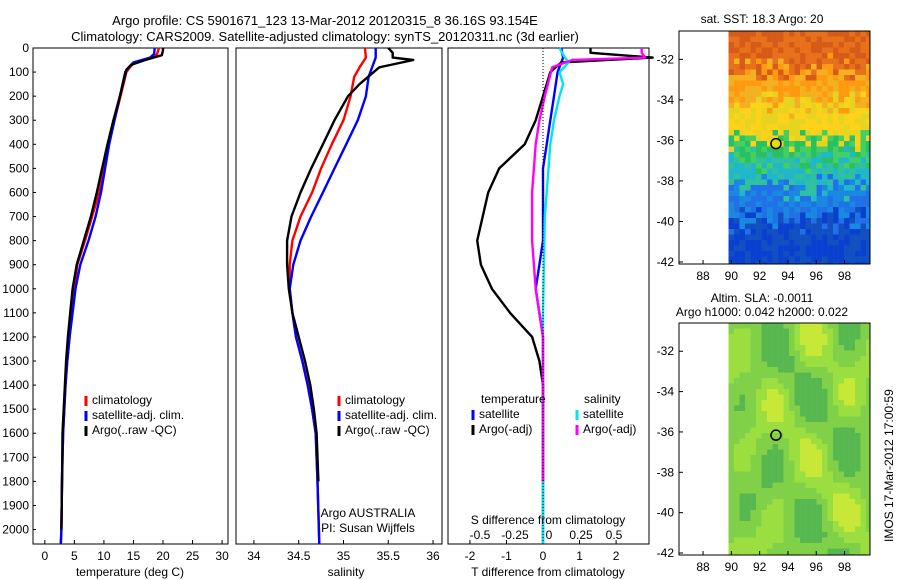  What do you see at coordinates (666, 432) in the screenshot?
I see `map-ytick-label: -36` at bounding box center [666, 432].